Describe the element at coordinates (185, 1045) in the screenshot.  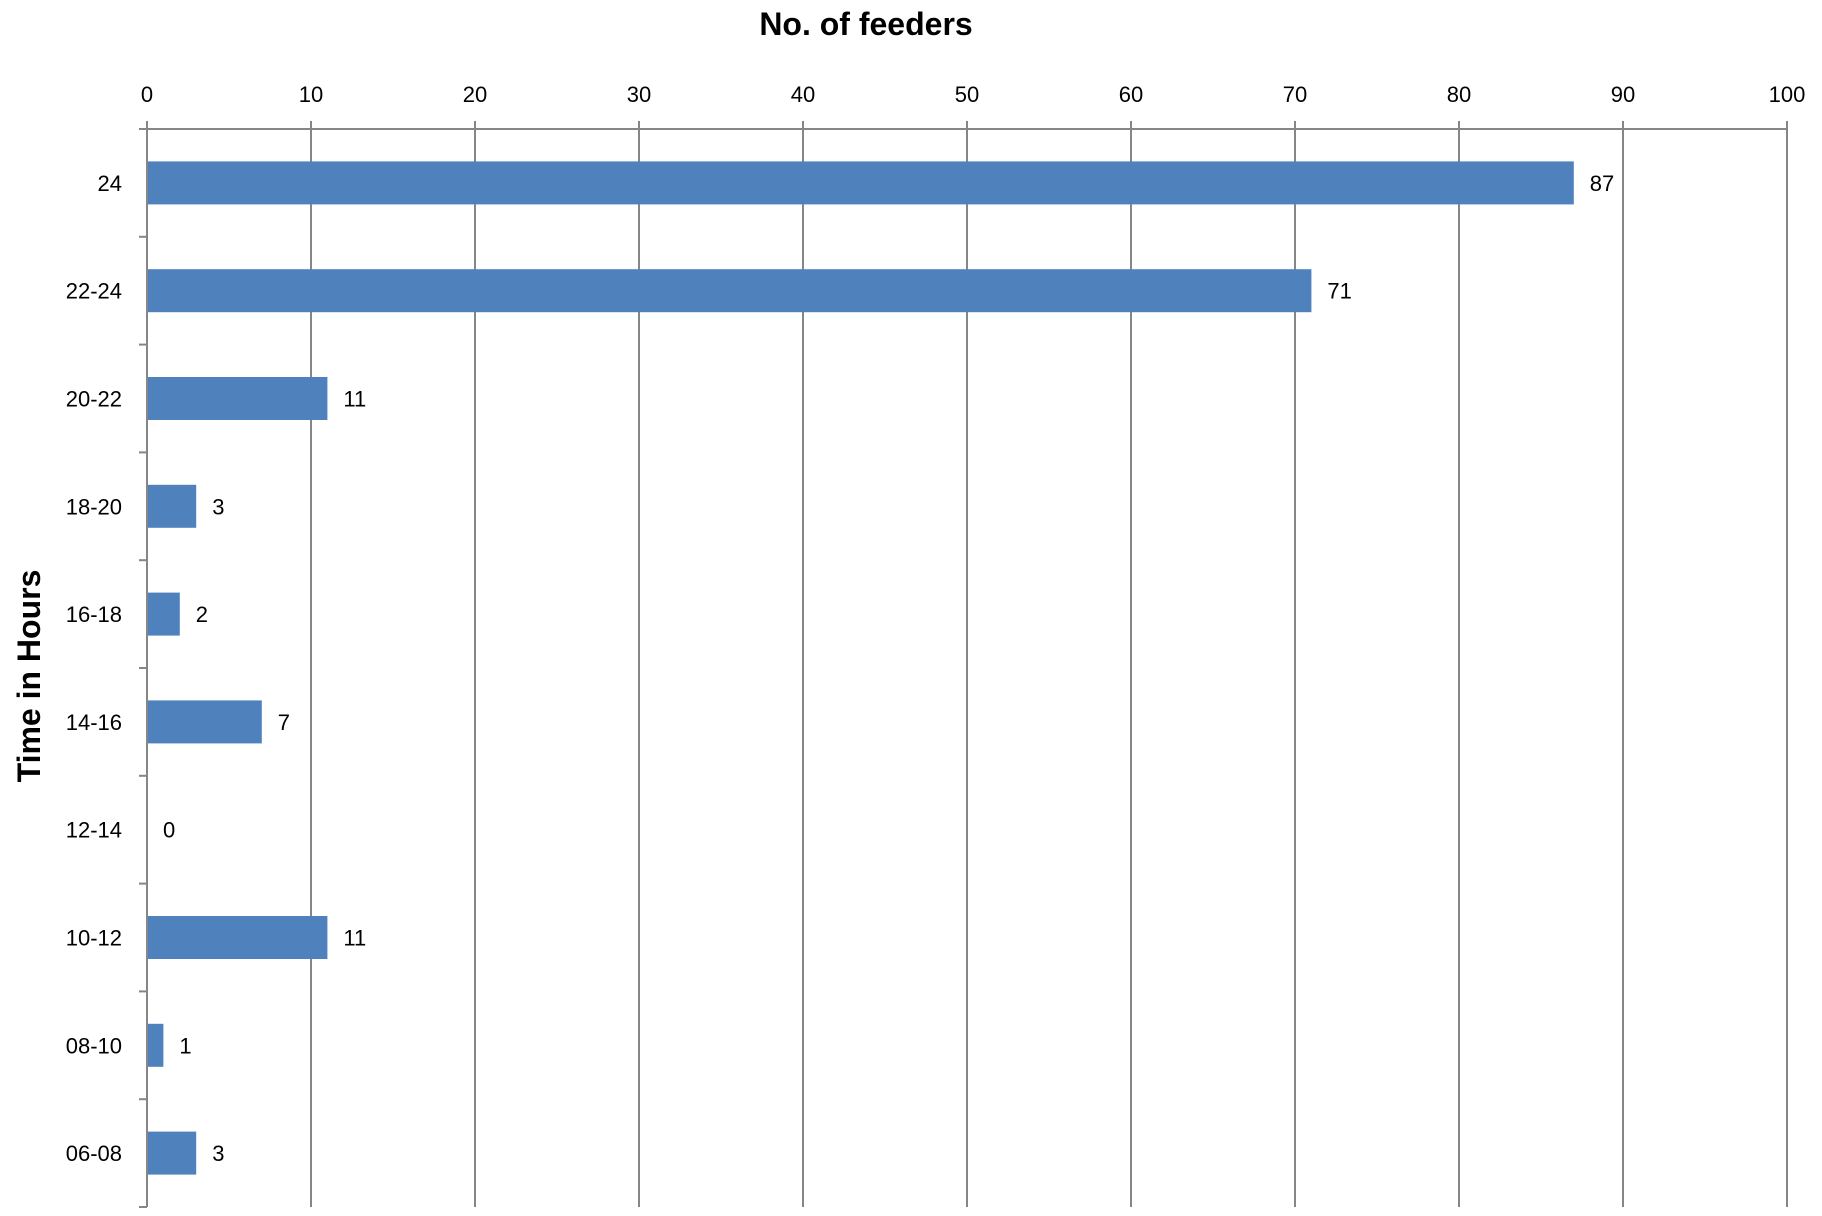
I see `data-label: 1` at that location.